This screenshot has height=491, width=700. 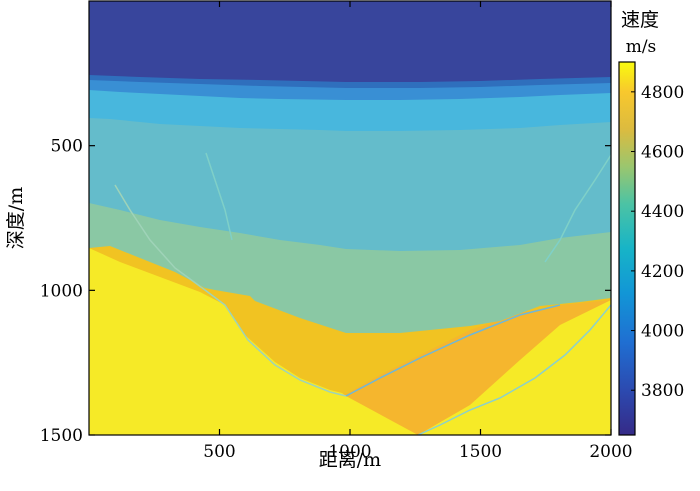 I want to click on x-tick-label: 500, so click(x=219, y=452).